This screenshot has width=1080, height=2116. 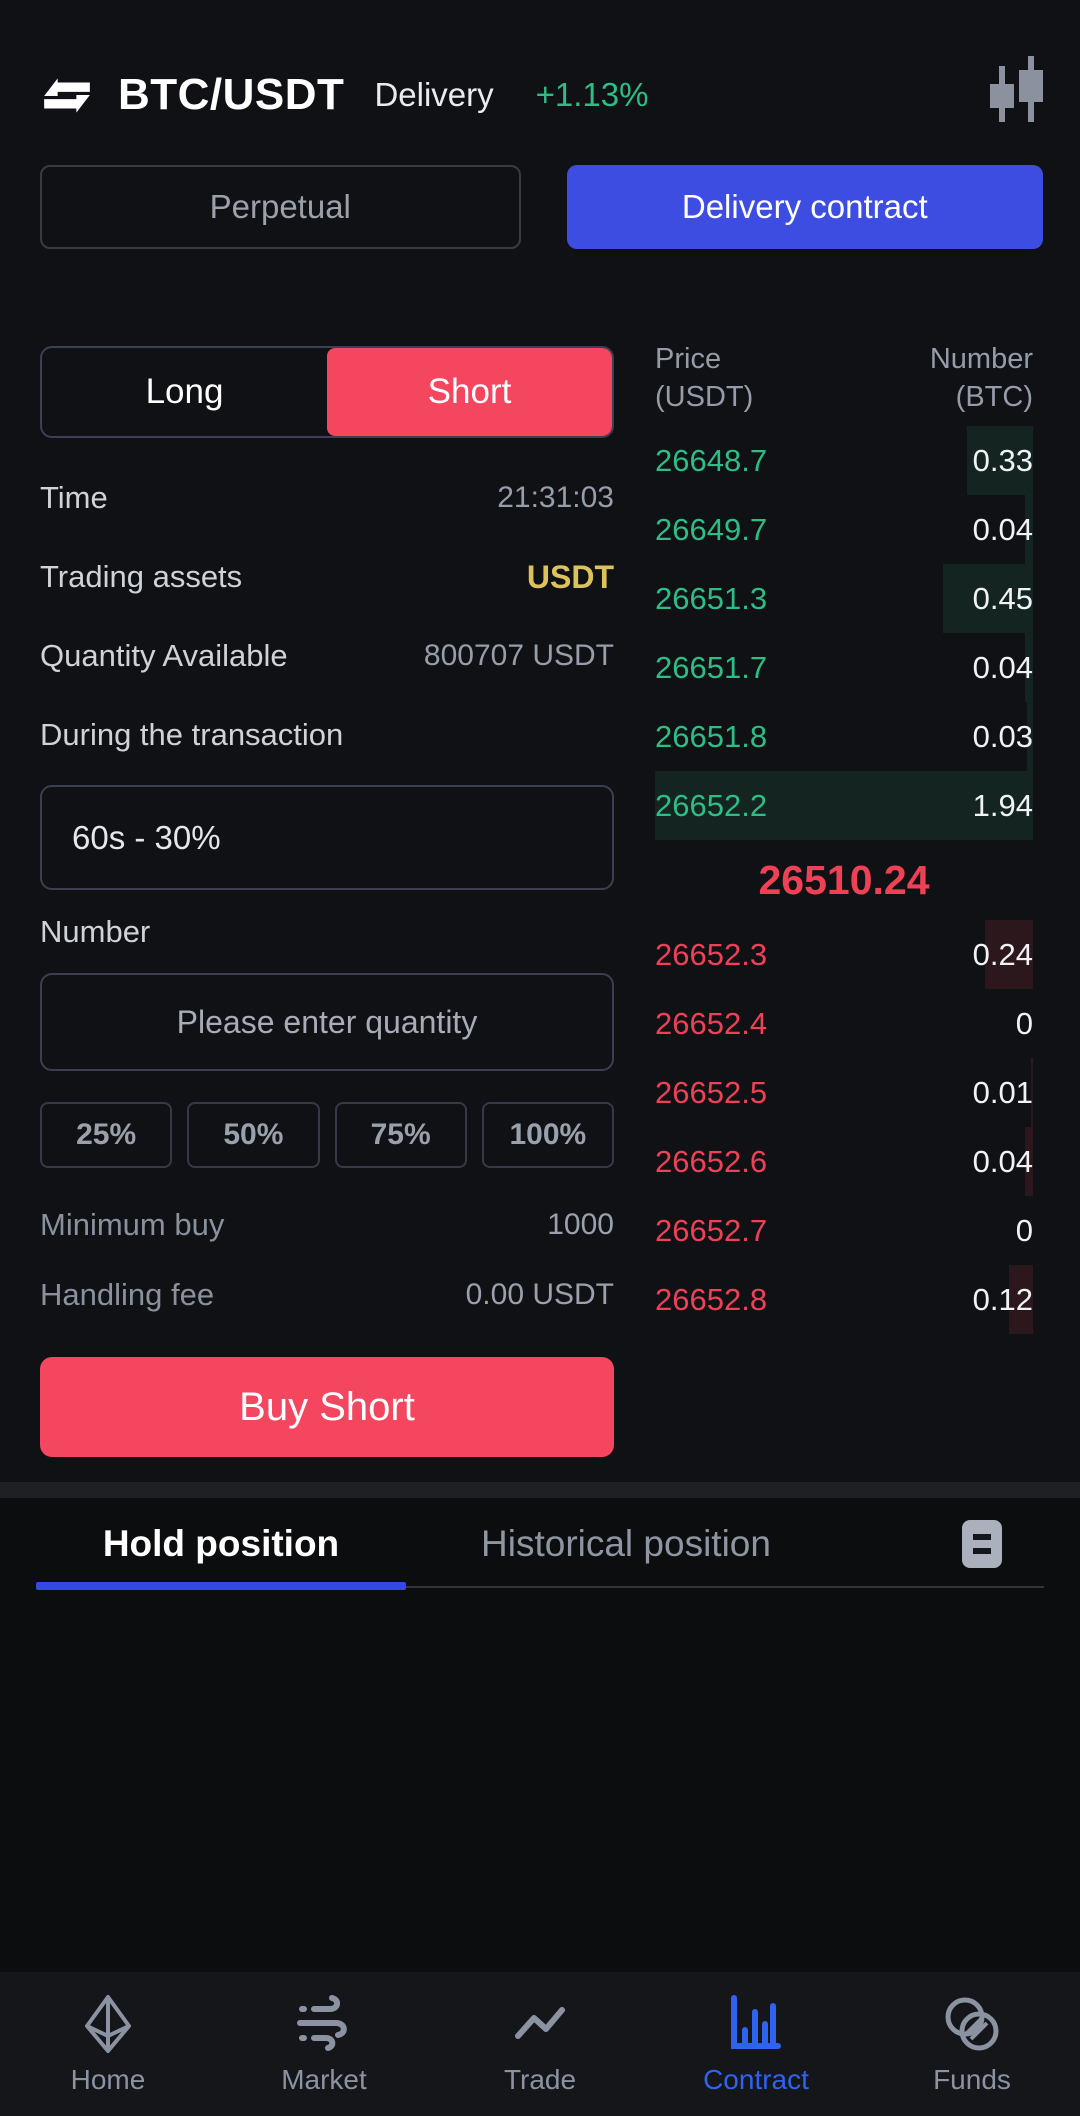 I want to click on ask-row: 26652.2 1.94, so click(x=844, y=805).